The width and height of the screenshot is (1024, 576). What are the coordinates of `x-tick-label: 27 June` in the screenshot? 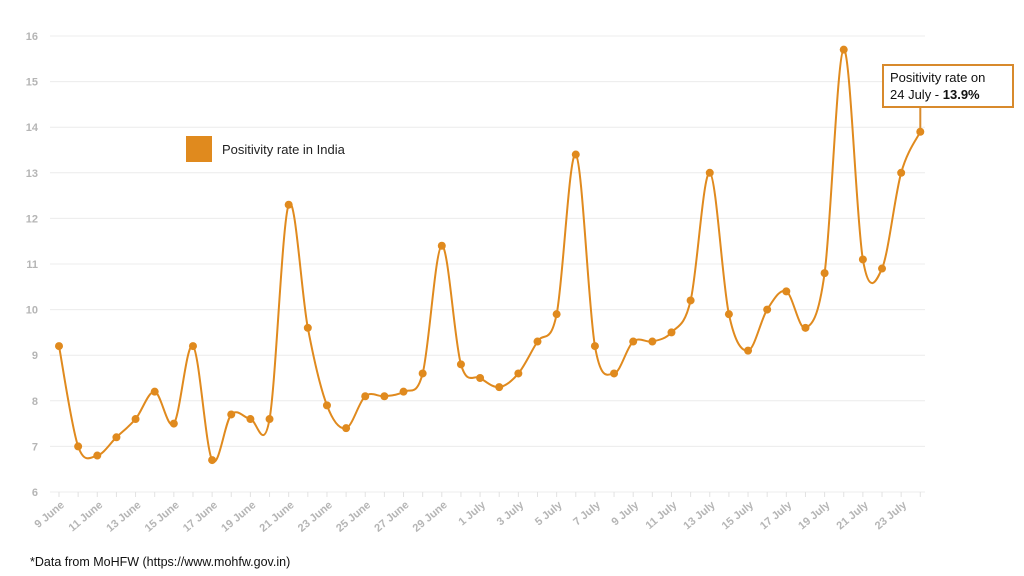 It's located at (391, 517).